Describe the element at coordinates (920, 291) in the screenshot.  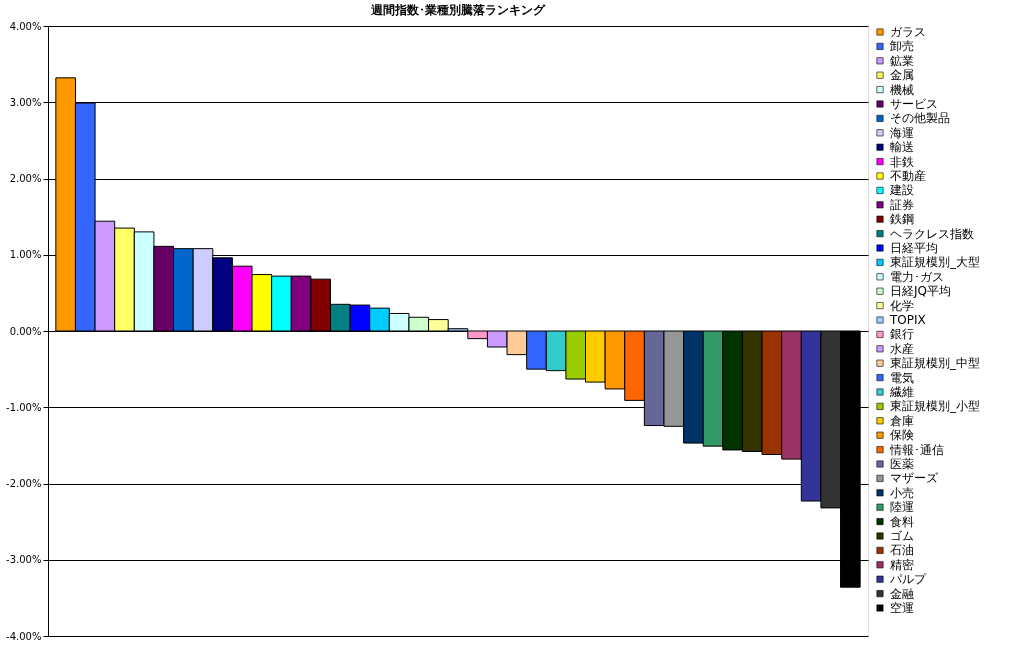
I see `legend-label: 日経JQ平均` at that location.